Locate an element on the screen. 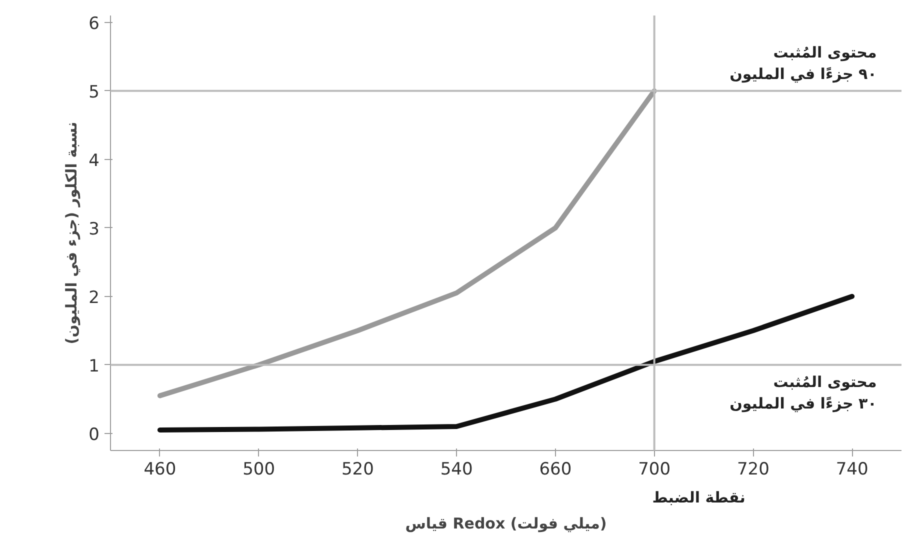  annotation: محتوى المُثبت ٩٠ جزءًا في المليون is located at coordinates (803, 63).